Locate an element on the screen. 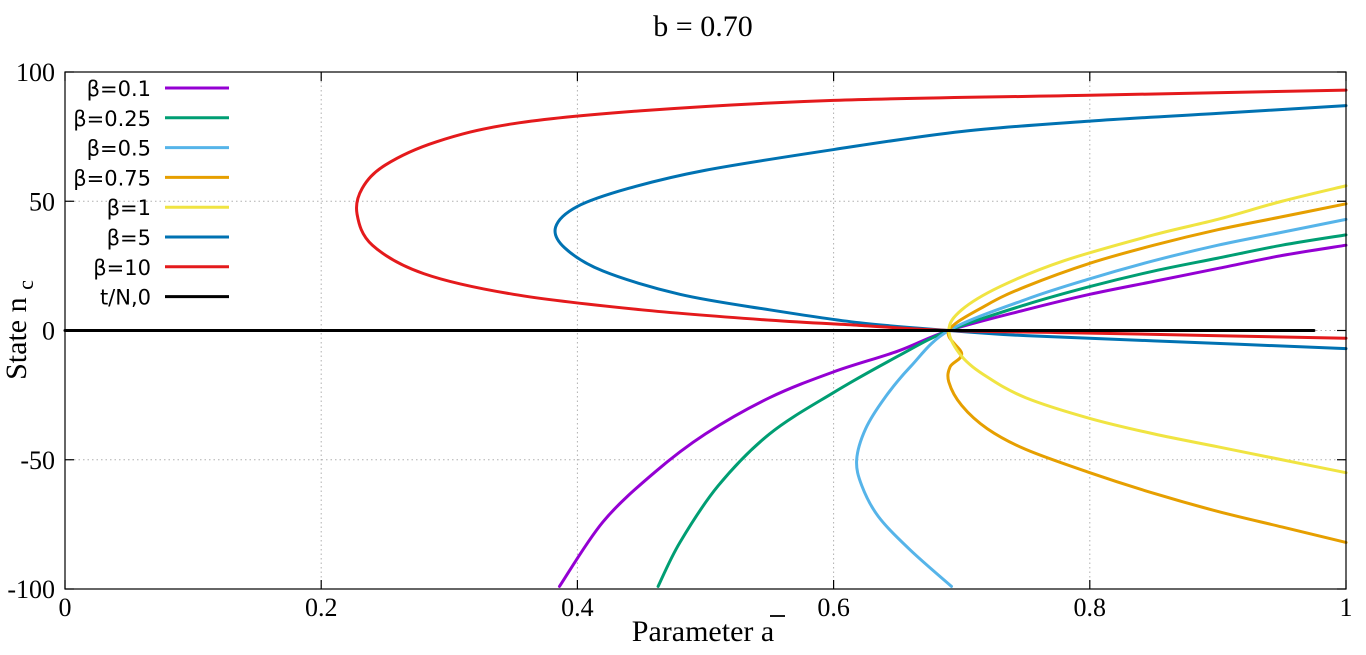  x-tick-label: 0.8 is located at coordinates (1090, 607).